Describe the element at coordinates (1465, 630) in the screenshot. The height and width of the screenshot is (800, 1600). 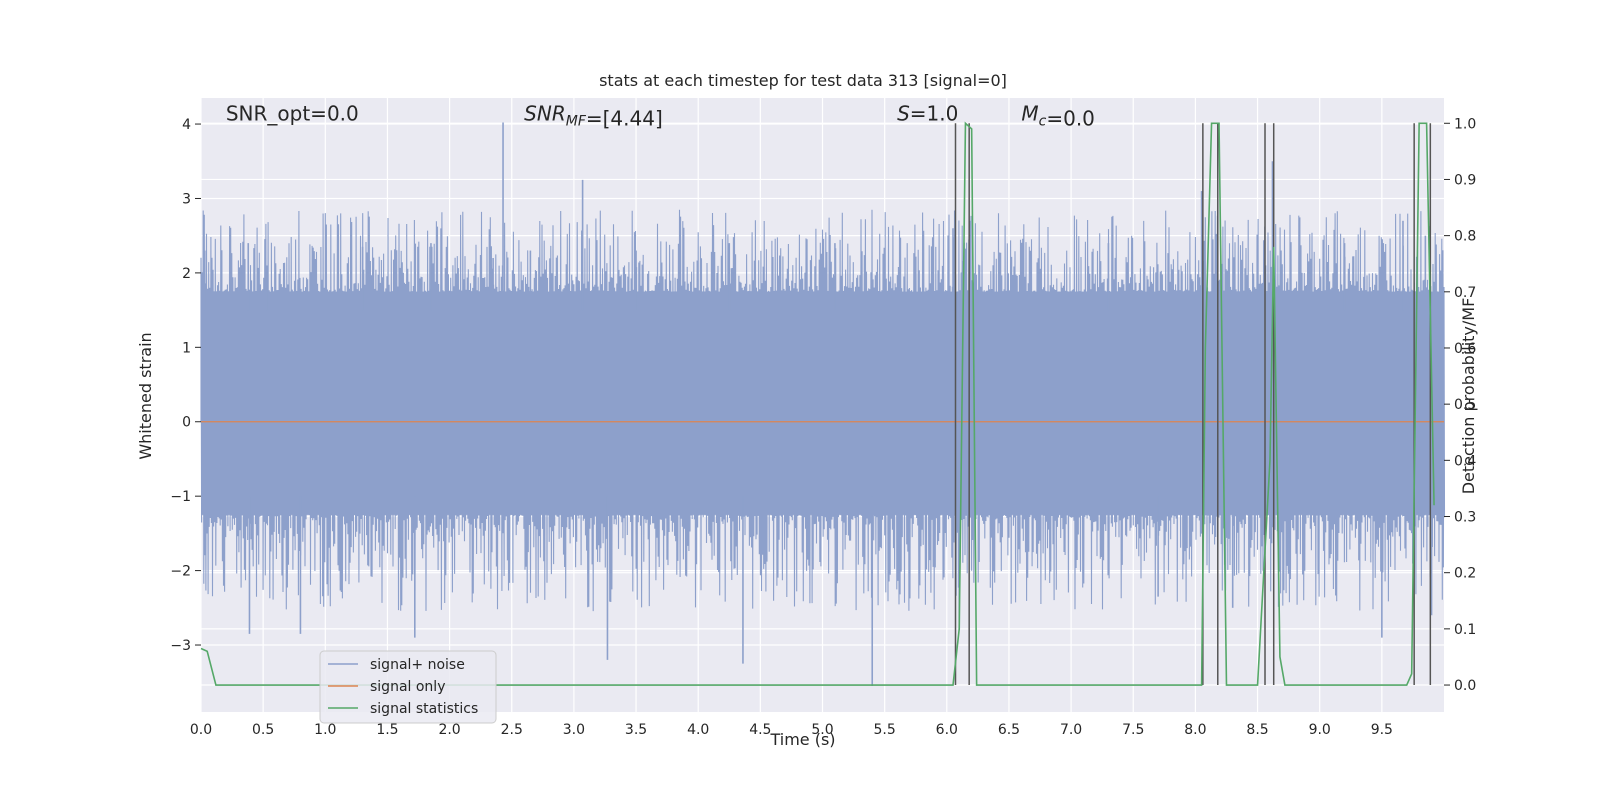
I see `y2-tick-label: 0.1` at that location.